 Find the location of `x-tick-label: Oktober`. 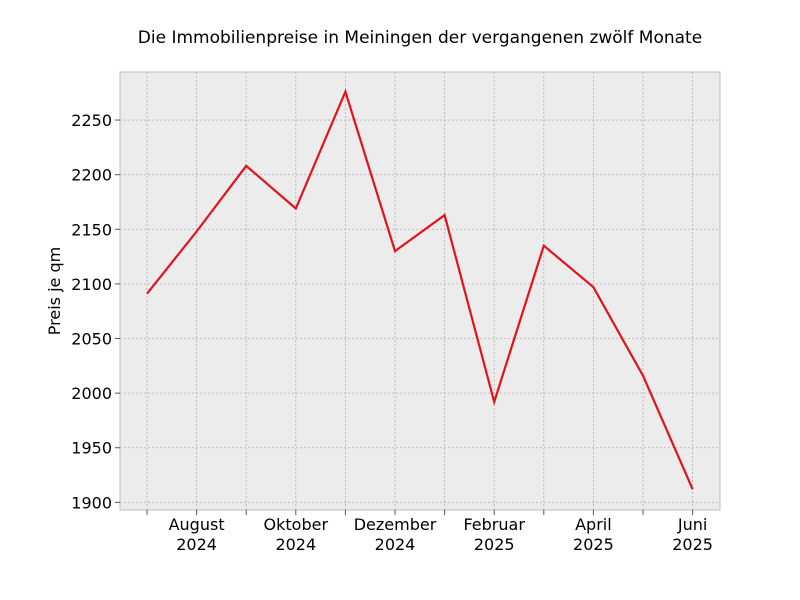

x-tick-label: Oktober is located at coordinates (296, 524).